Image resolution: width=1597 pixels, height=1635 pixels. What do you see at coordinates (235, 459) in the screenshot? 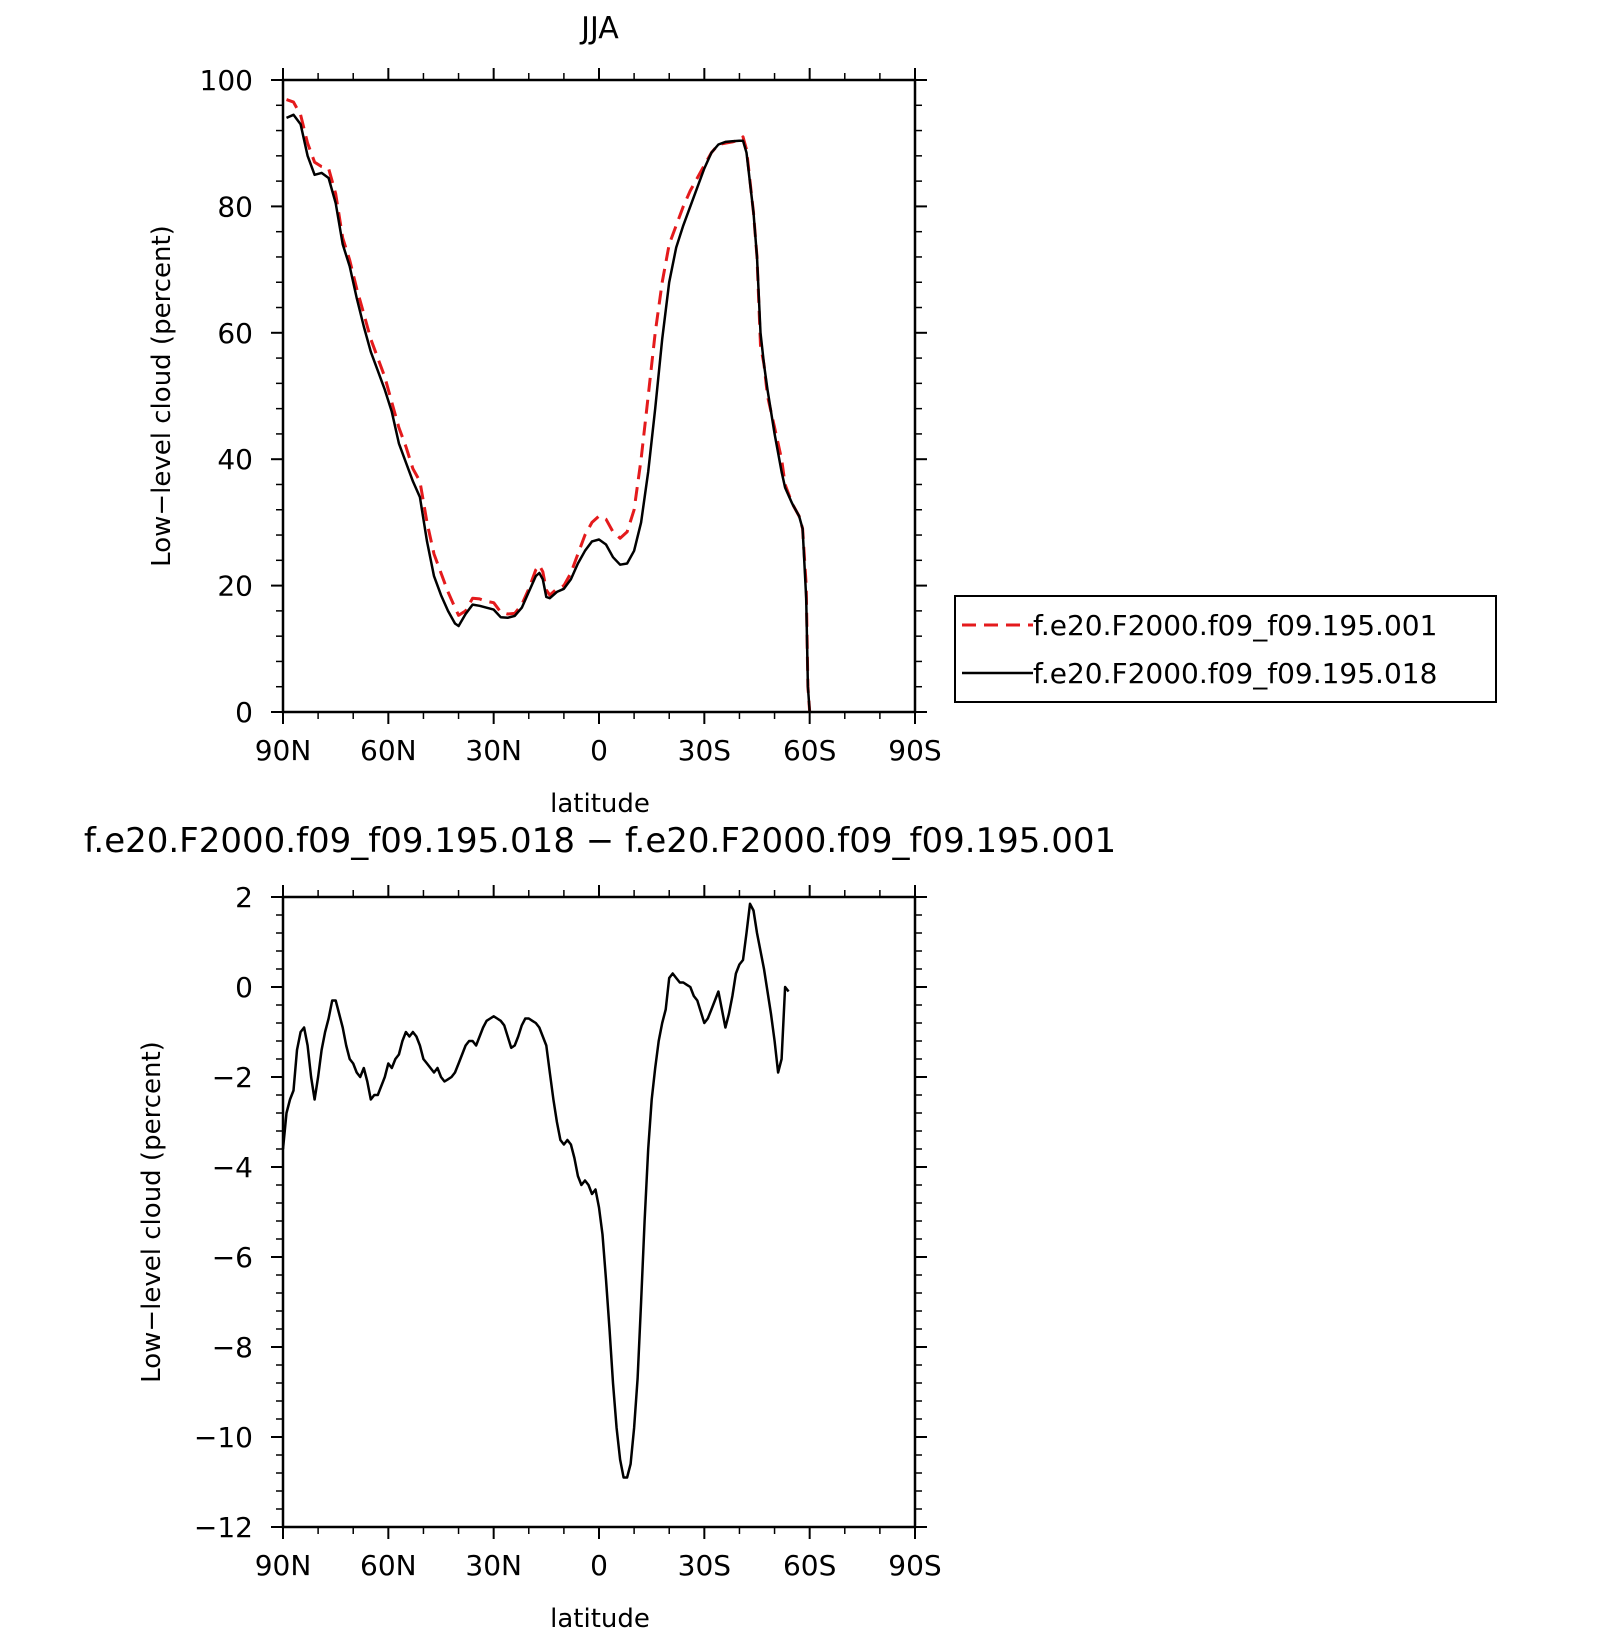
I see `y-tick-label: 40` at bounding box center [235, 459].